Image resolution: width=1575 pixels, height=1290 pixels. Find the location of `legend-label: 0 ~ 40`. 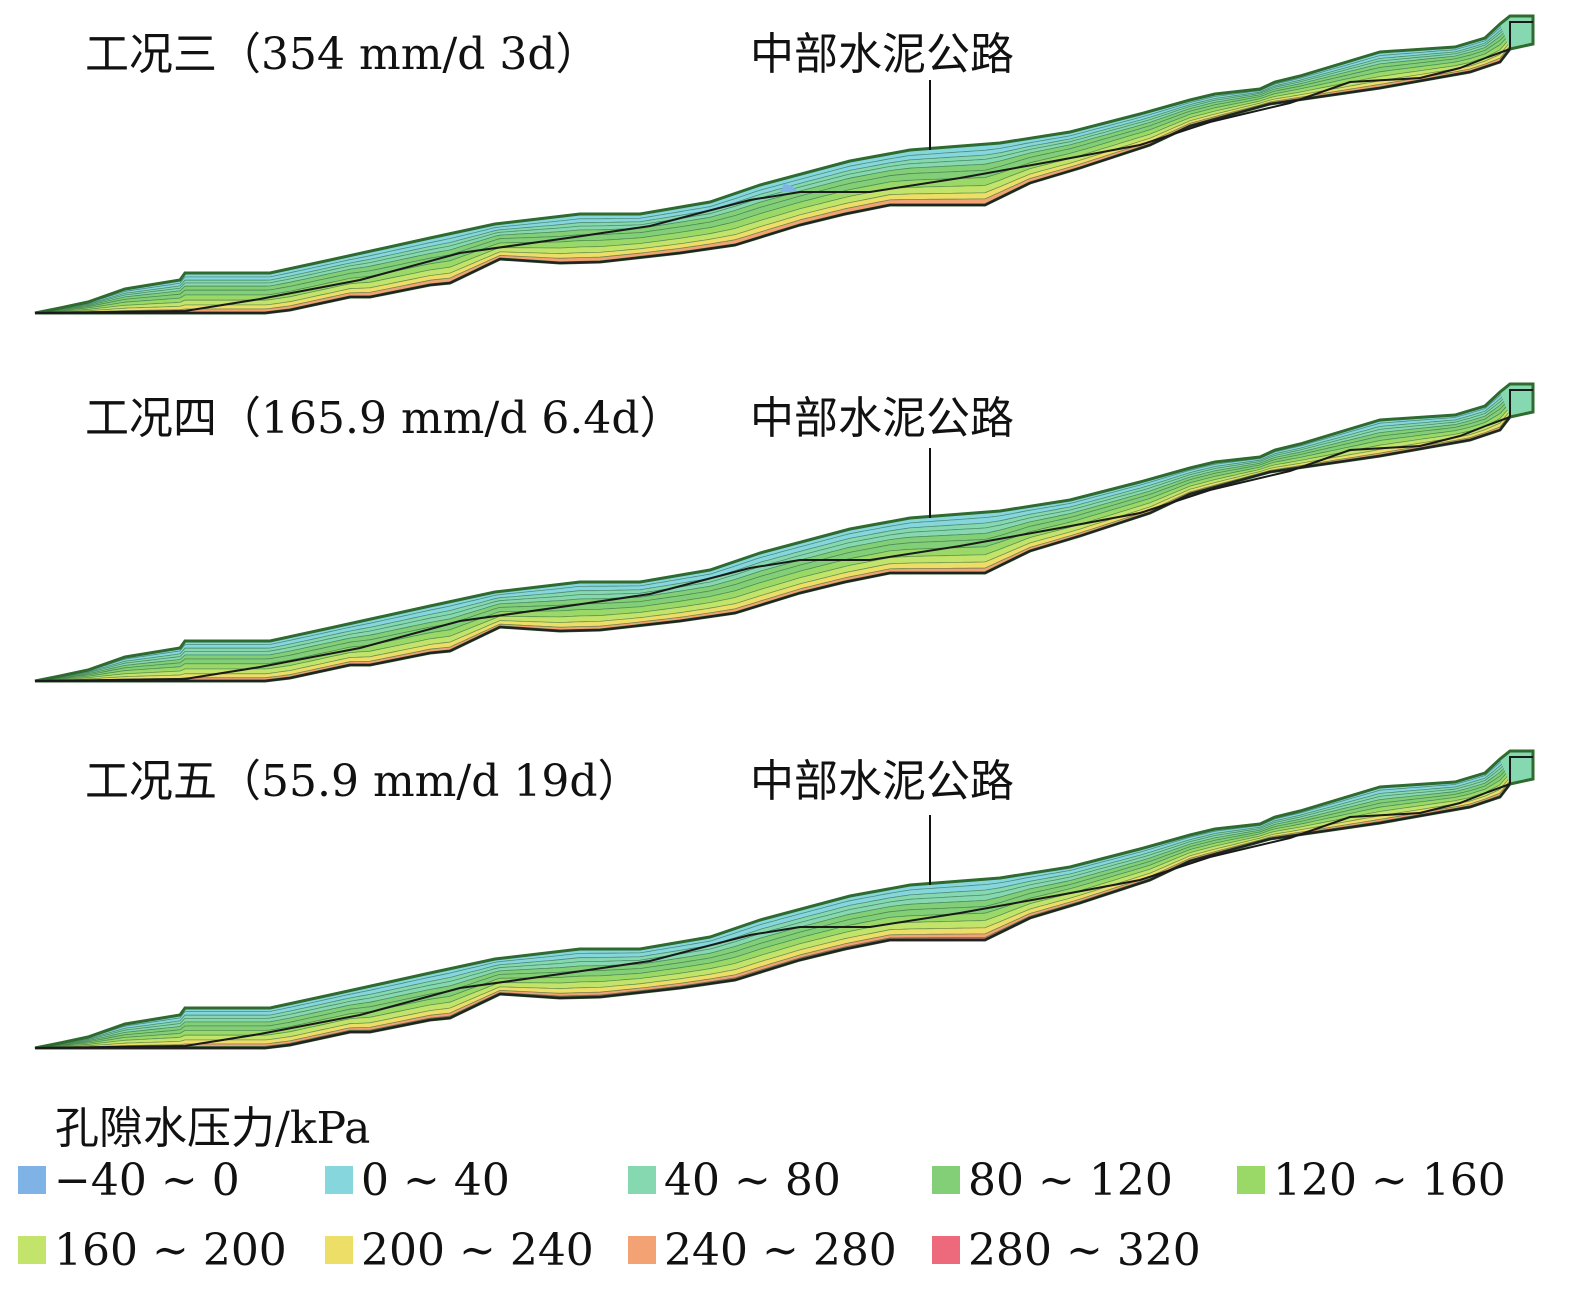

legend-label: 0 ~ 40 is located at coordinates (435, 1180).